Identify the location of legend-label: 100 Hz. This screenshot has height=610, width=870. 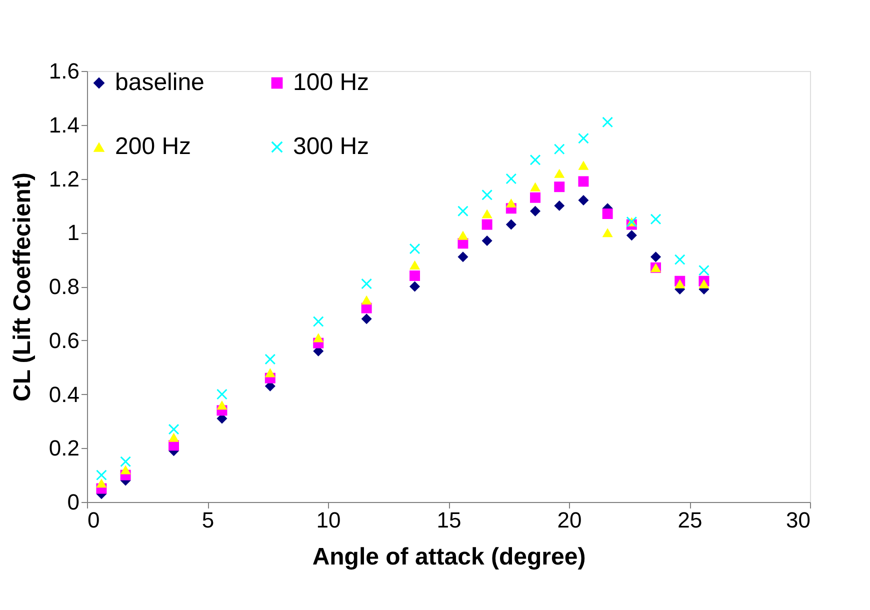
(331, 82).